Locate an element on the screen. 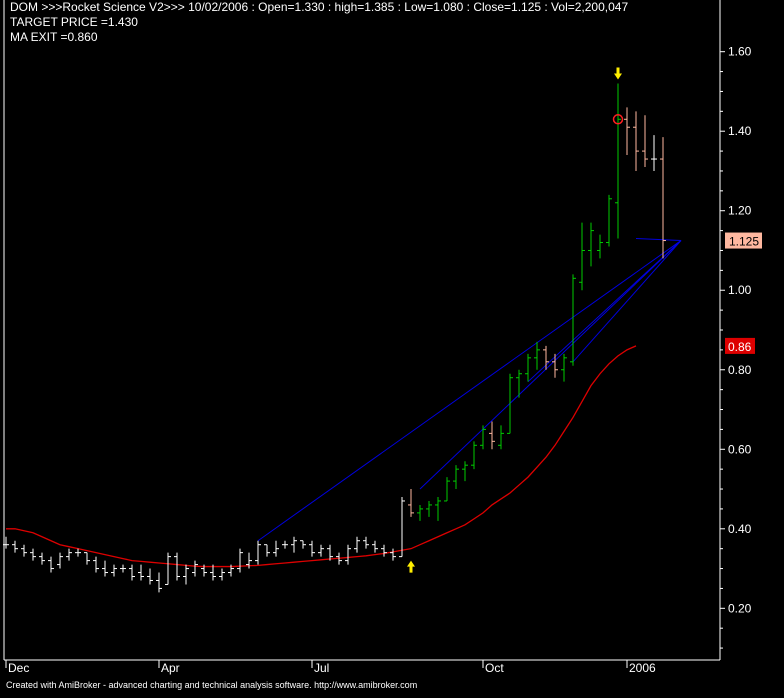  target-price-label: TARGET PRICE =1.430 is located at coordinates (74, 22).